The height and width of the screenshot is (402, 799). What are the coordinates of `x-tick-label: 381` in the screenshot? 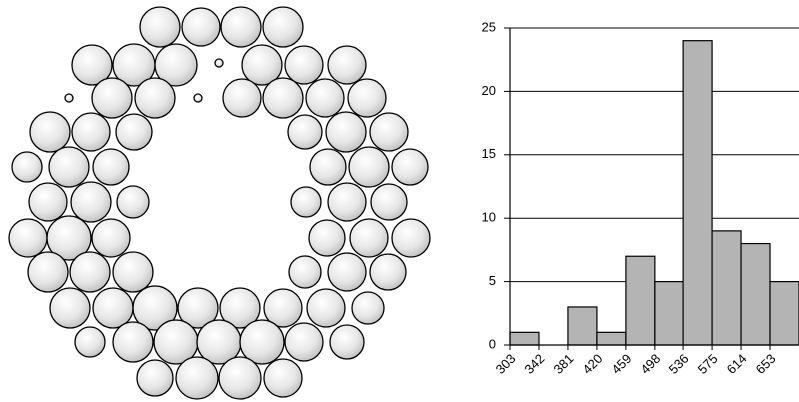 It's located at (564, 364).